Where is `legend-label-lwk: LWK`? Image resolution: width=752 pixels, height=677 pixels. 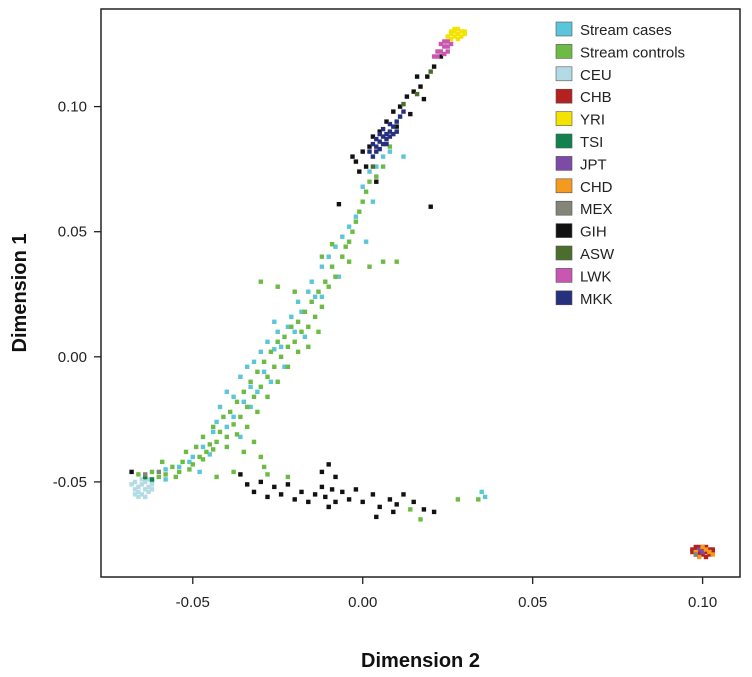
legend-label-lwk: LWK is located at coordinates (595, 276).